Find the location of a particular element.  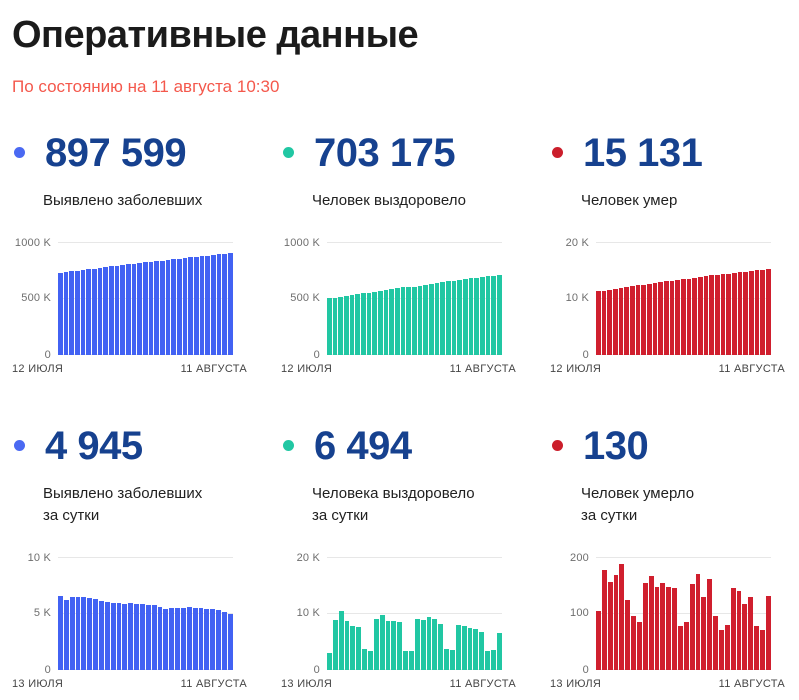

x-tick-start: 13 ИЮЛЯ is located at coordinates (576, 683).